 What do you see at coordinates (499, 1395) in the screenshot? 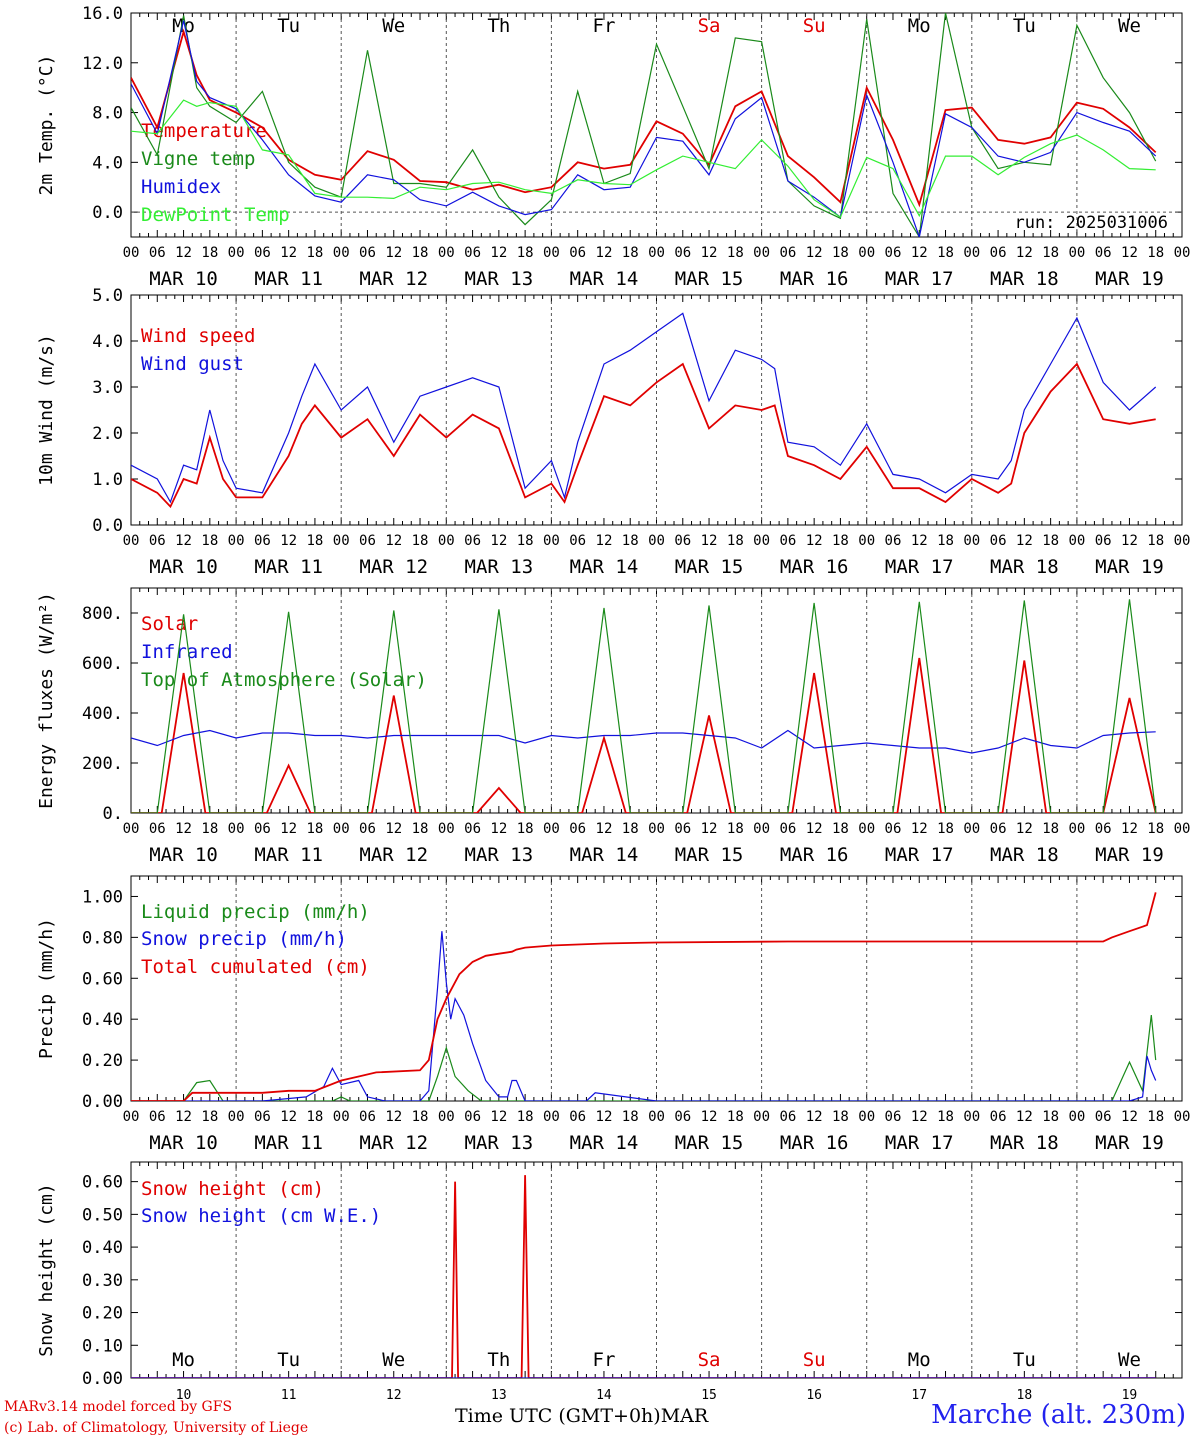
I see `day-number-label: 13` at bounding box center [499, 1395].